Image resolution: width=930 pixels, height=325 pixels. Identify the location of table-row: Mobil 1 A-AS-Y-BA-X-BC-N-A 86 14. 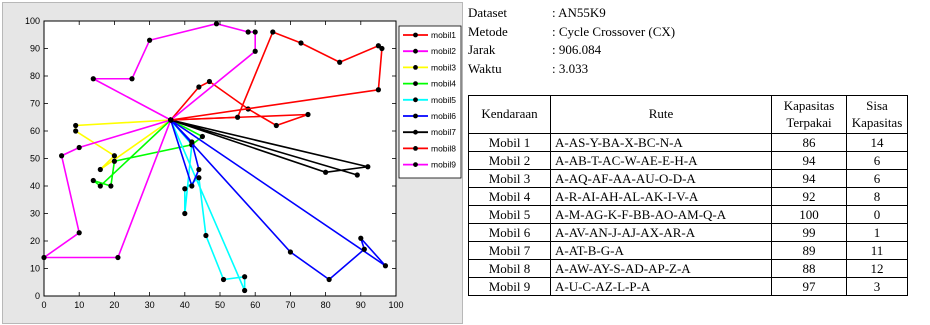
(688, 142).